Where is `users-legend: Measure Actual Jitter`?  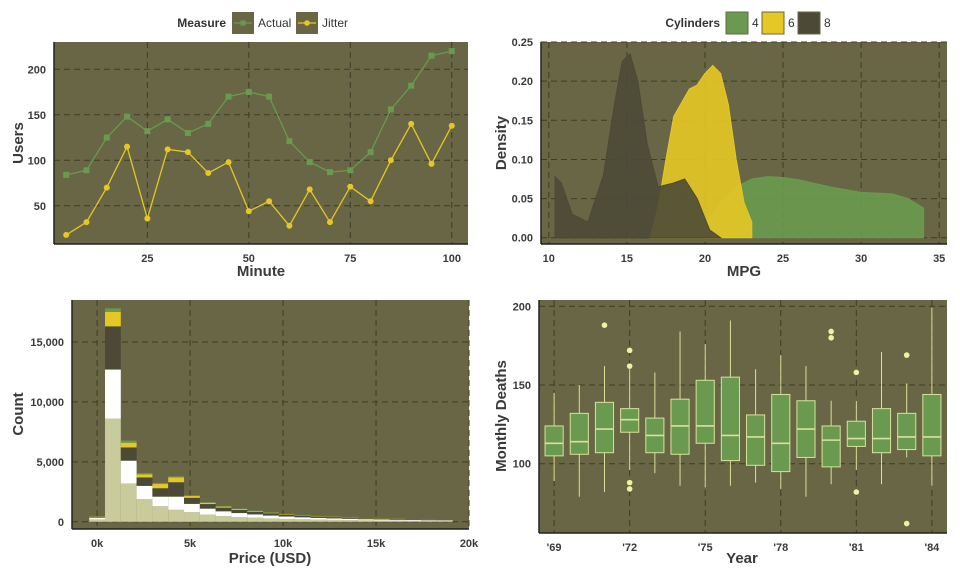 users-legend: Measure Actual Jitter is located at coordinates (262, 23).